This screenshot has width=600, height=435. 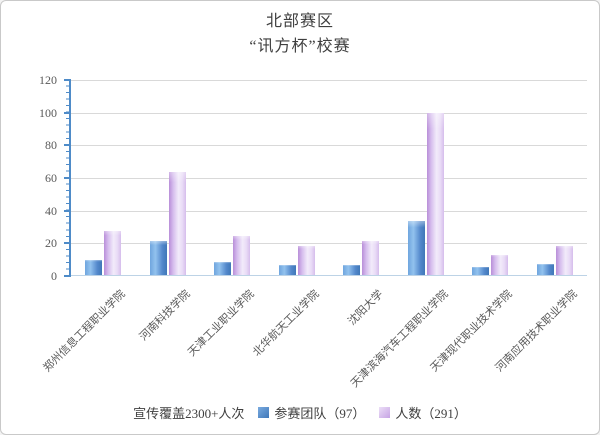 I want to click on legend-item-people: 人数（291）, so click(x=423, y=412).